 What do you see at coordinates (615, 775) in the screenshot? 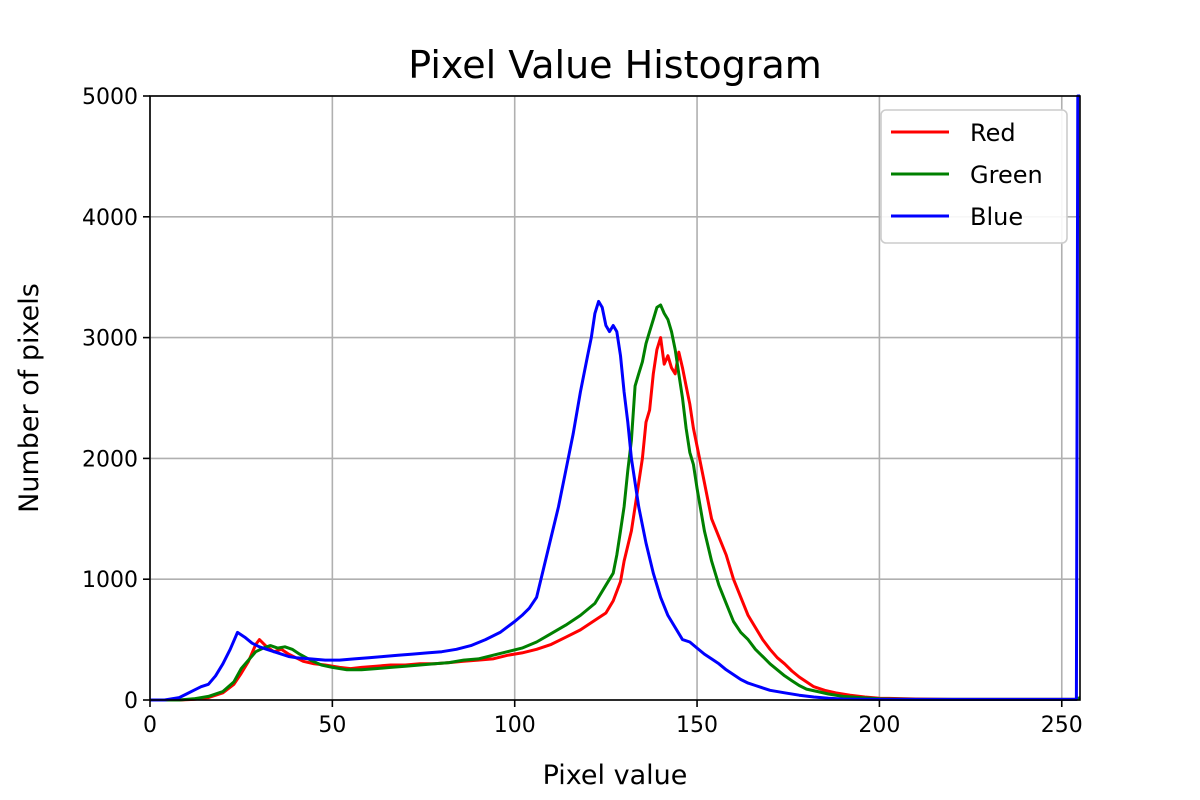
I see `x-axis-label: Pixel value` at bounding box center [615, 775].